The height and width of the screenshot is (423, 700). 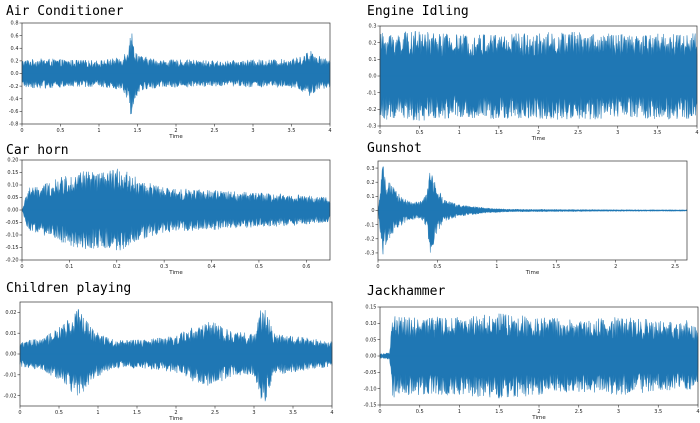 What do you see at coordinates (117, 267) in the screenshot?
I see `x-tick-label: 0.2` at bounding box center [117, 267].